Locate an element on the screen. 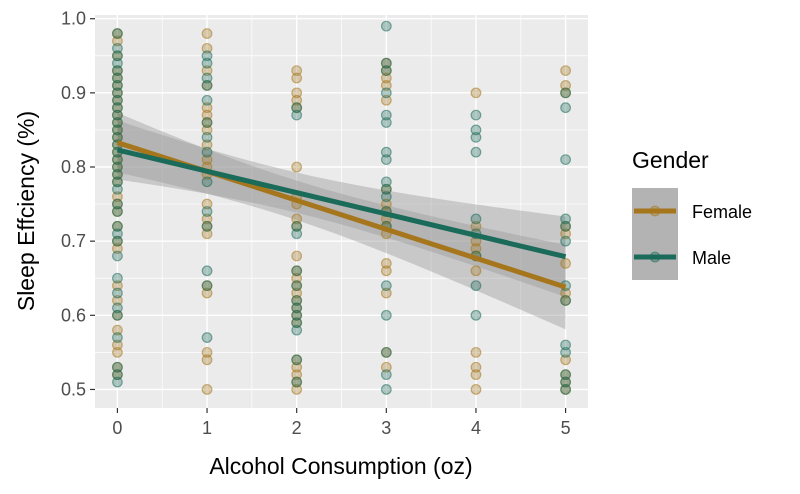 This screenshot has height=494, width=800. legend-key-male is located at coordinates (655, 257).